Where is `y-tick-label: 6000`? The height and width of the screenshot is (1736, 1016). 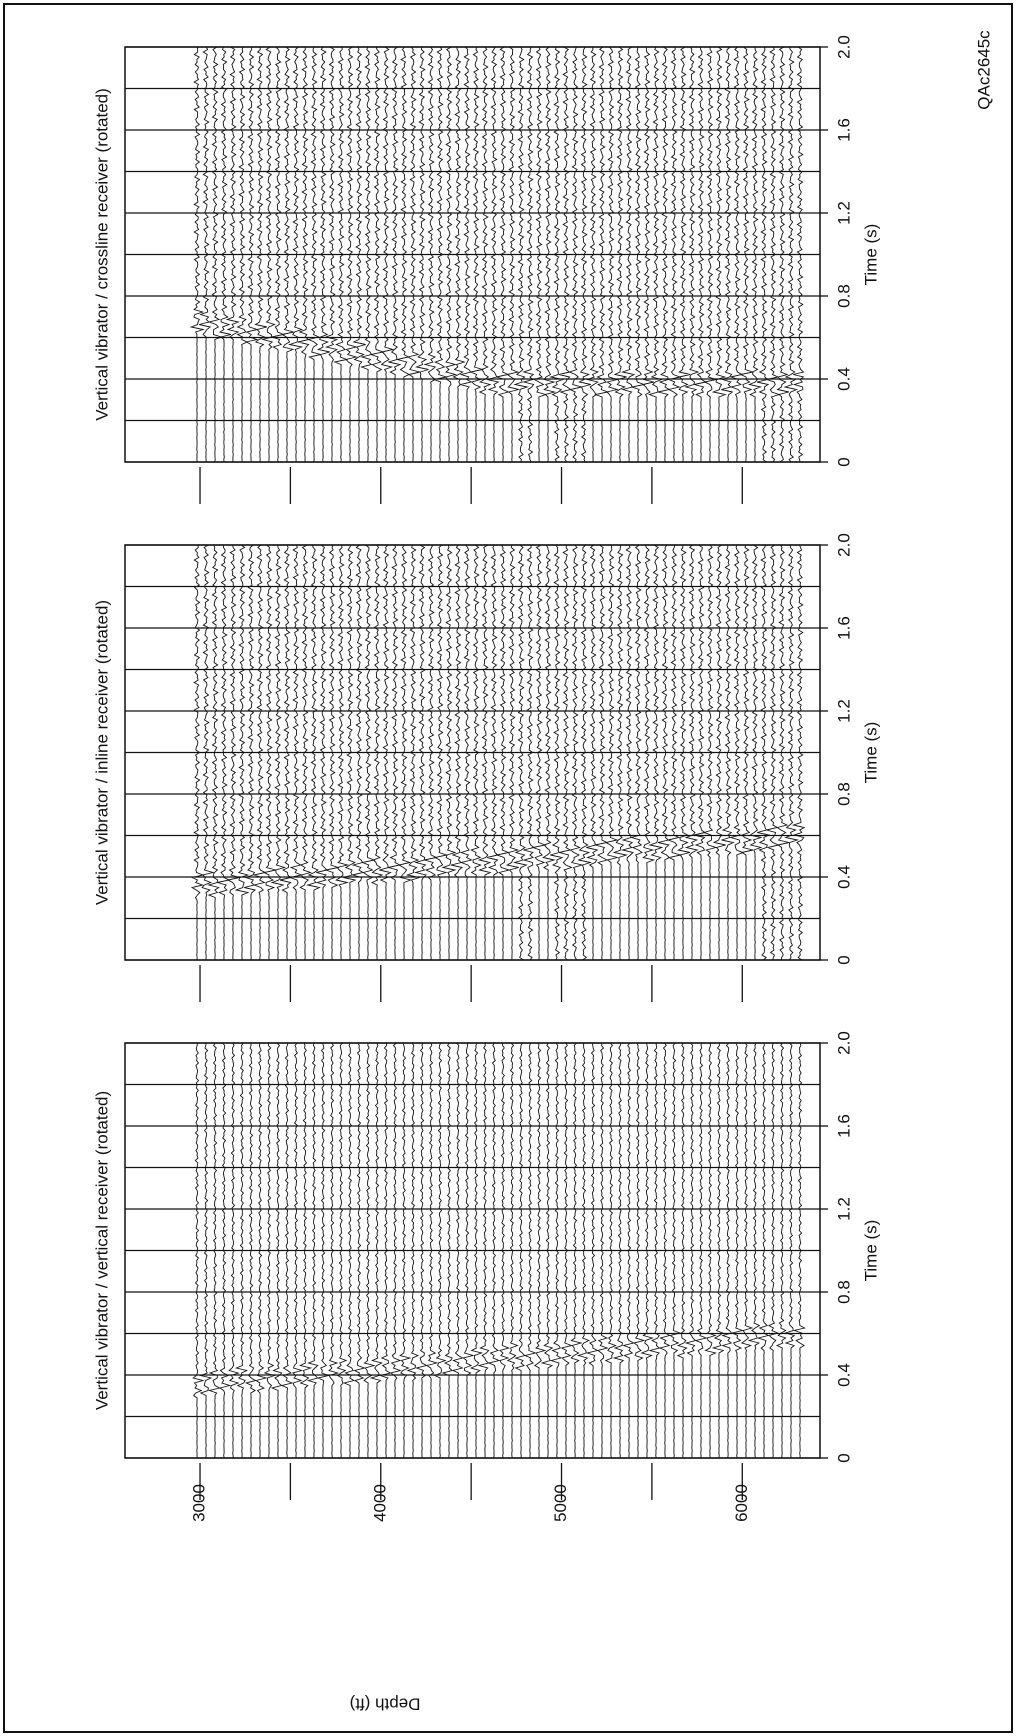 y-tick-label: 6000 is located at coordinates (741, 1503).